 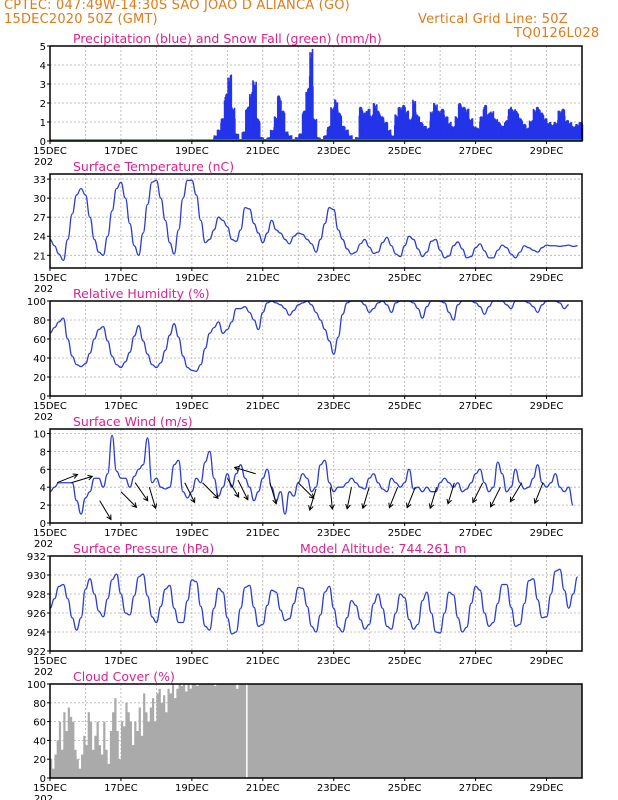 I want to click on y-tick-label: 20, so click(x=39, y=378).